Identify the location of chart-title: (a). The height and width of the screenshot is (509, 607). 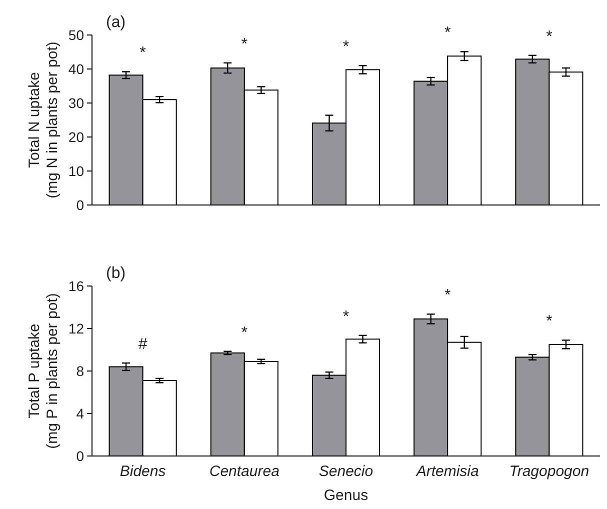
(116, 22).